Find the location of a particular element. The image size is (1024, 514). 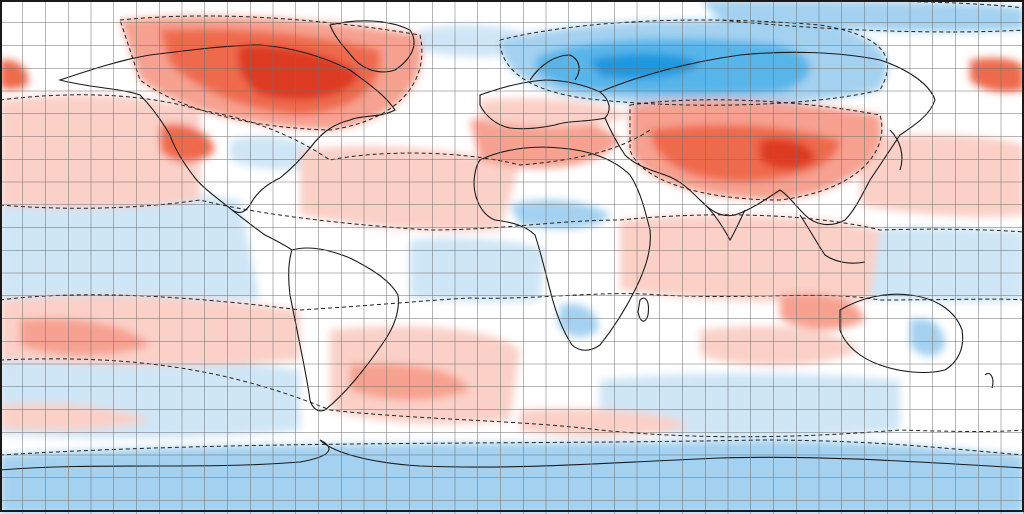

cool-band-west-pacific is located at coordinates (947, 265).